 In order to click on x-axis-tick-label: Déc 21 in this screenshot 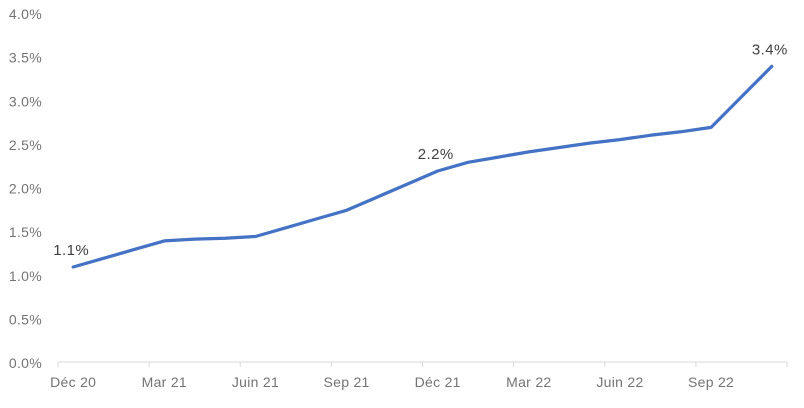, I will do `click(438, 382)`.